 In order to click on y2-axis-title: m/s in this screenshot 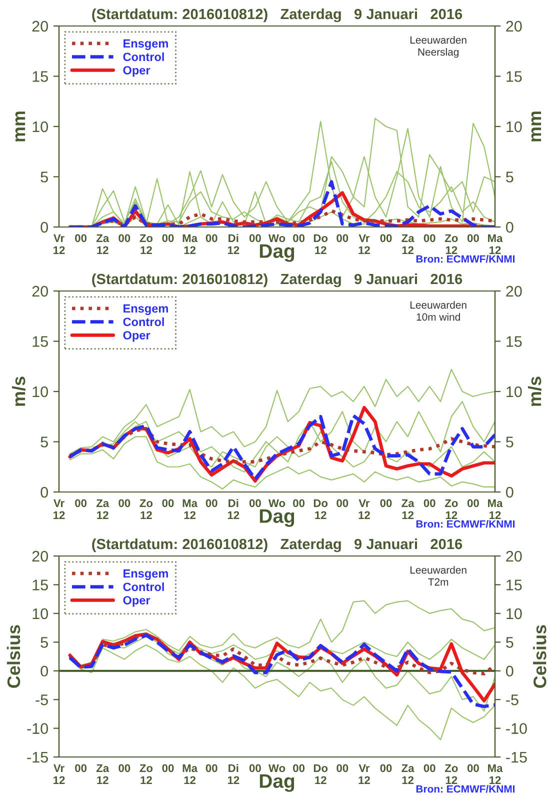, I will do `click(535, 391)`.